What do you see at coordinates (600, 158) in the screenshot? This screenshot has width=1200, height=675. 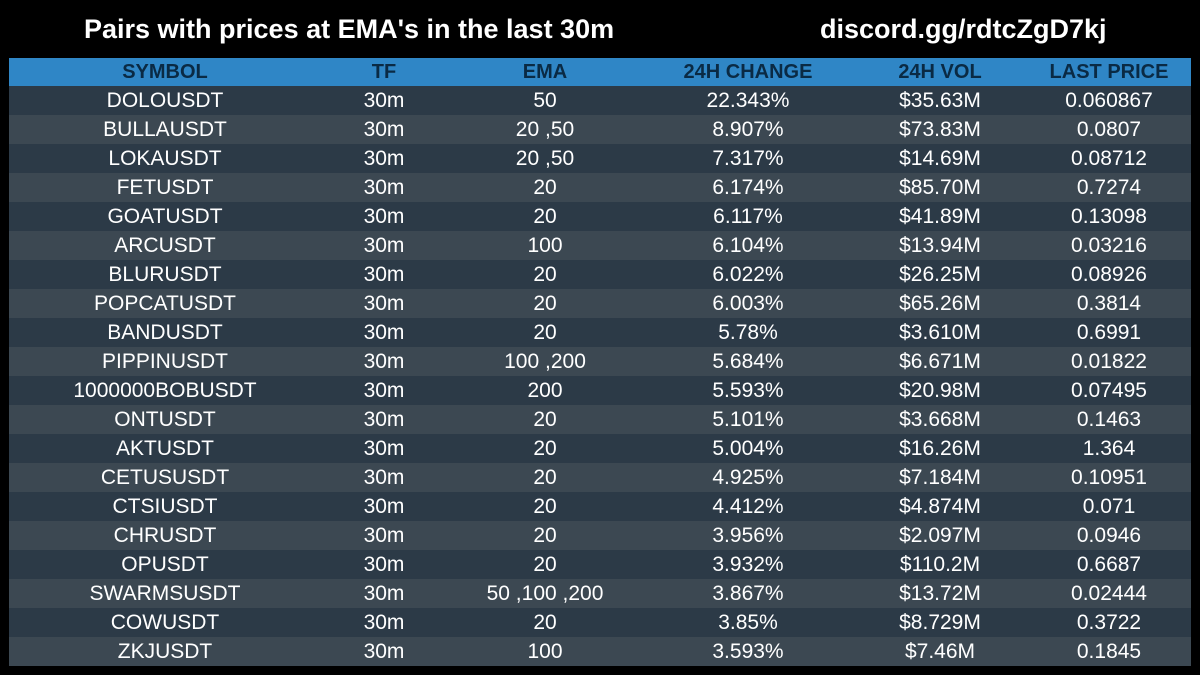 I see `table-row: LOKAUSDT 30m 20 ,50 7.317% $14.69M 0.08712` at bounding box center [600, 158].